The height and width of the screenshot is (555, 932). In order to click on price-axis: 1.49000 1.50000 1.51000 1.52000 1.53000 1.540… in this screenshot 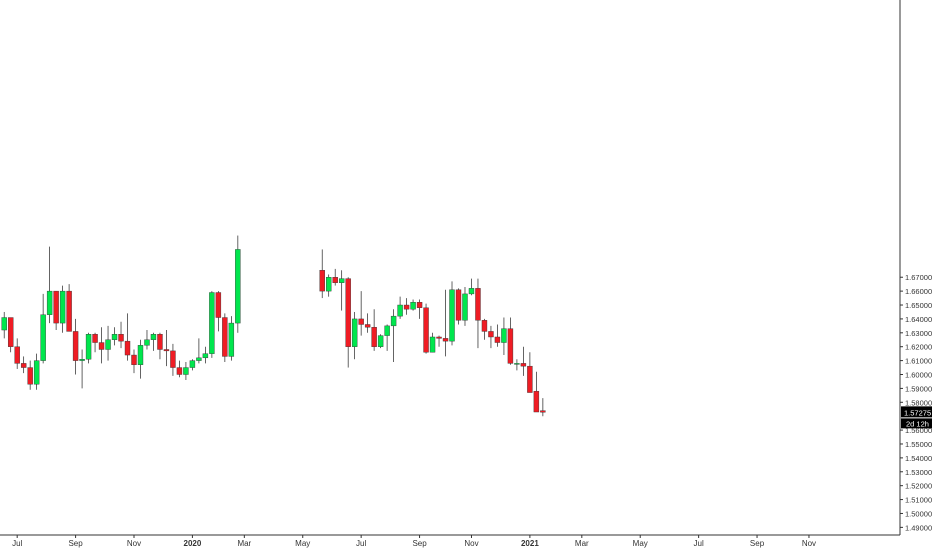, I will do `click(916, 402)`.